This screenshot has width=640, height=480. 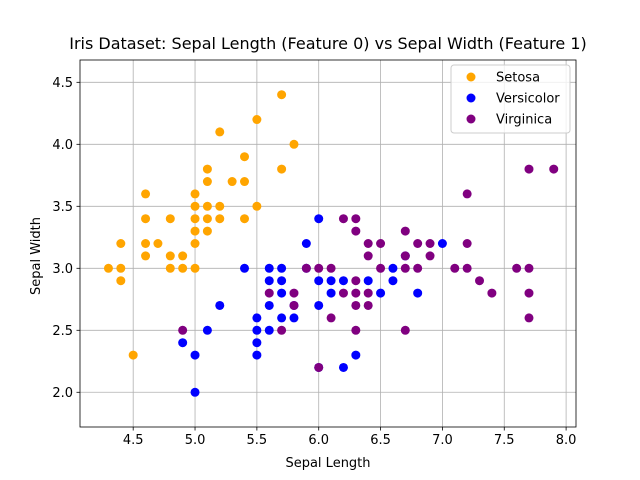 I want to click on legend: Setosa Versicolor Virginica, so click(x=510, y=99).